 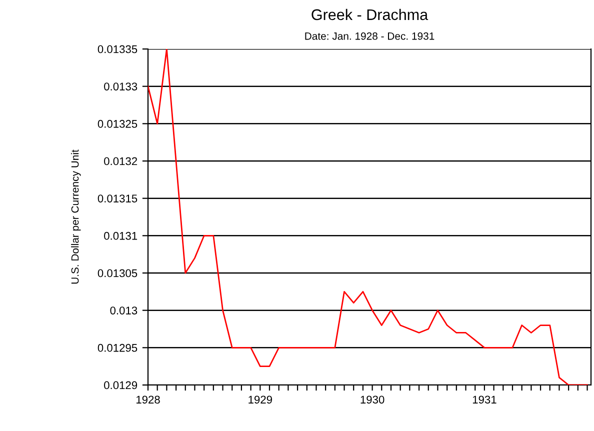 I want to click on chart-subtitle: Date: Jan. 1928 - Dec. 1931, so click(x=369, y=36).